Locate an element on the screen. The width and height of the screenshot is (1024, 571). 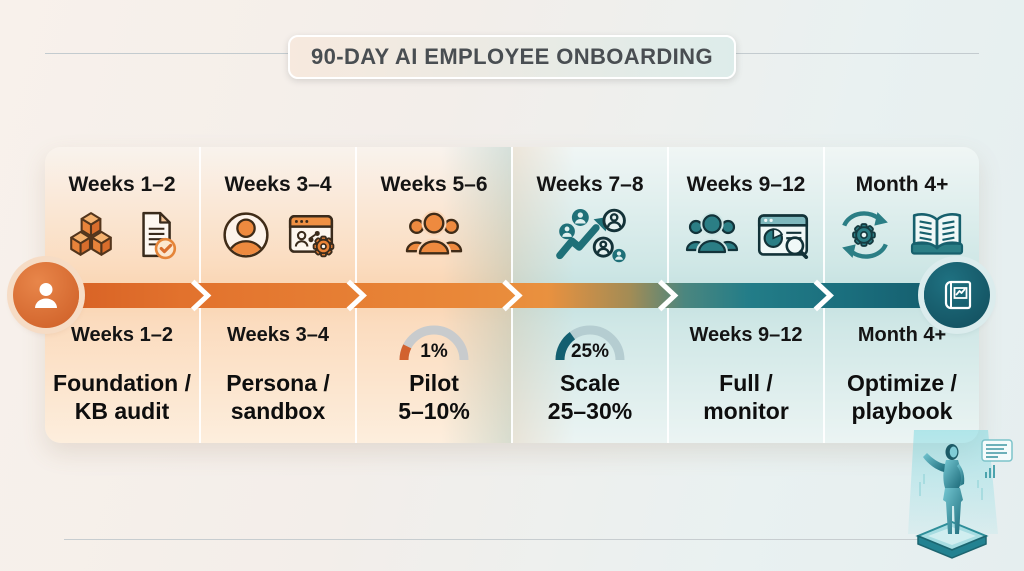
team-icon is located at coordinates (434, 233).